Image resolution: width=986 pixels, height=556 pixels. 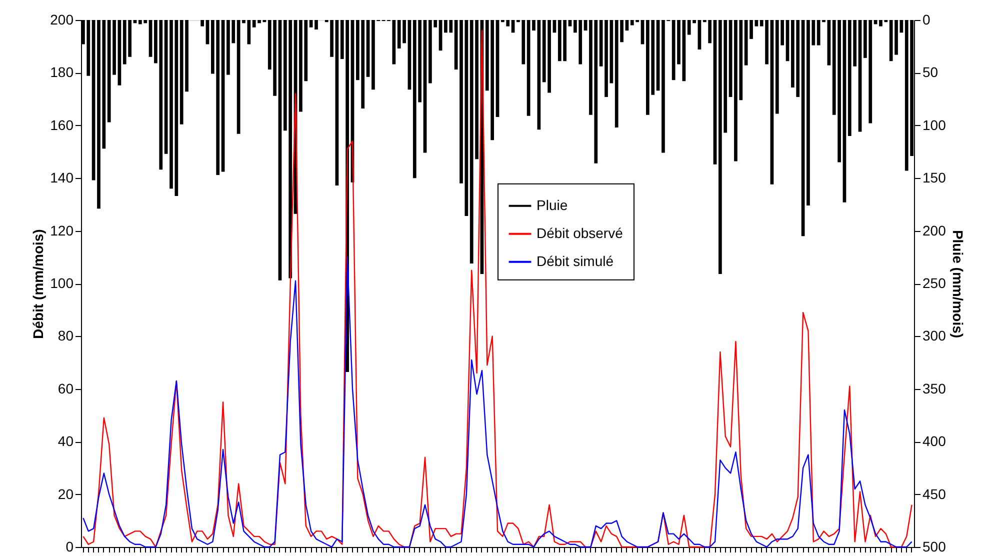 I want to click on y-tick-label: 40, so click(x=66, y=441).